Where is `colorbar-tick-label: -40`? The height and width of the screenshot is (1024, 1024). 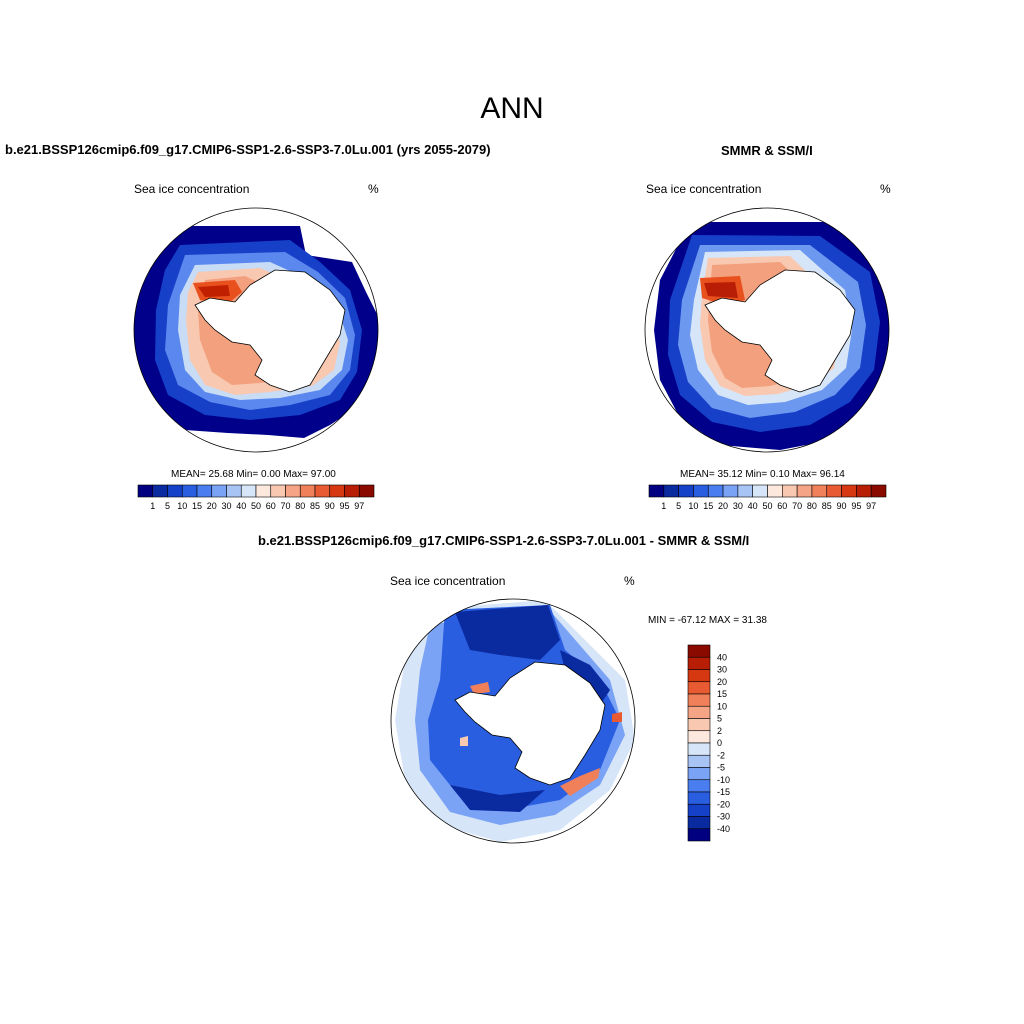
colorbar-tick-label: -40 is located at coordinates (723, 829).